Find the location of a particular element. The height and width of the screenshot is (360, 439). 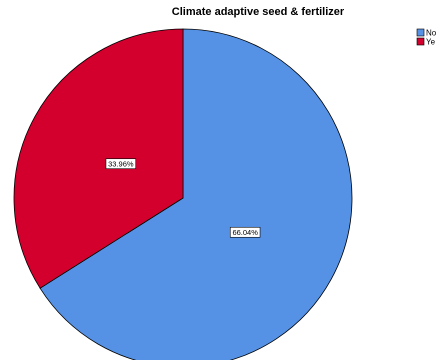

data-label-no: 66.04% is located at coordinates (245, 232).